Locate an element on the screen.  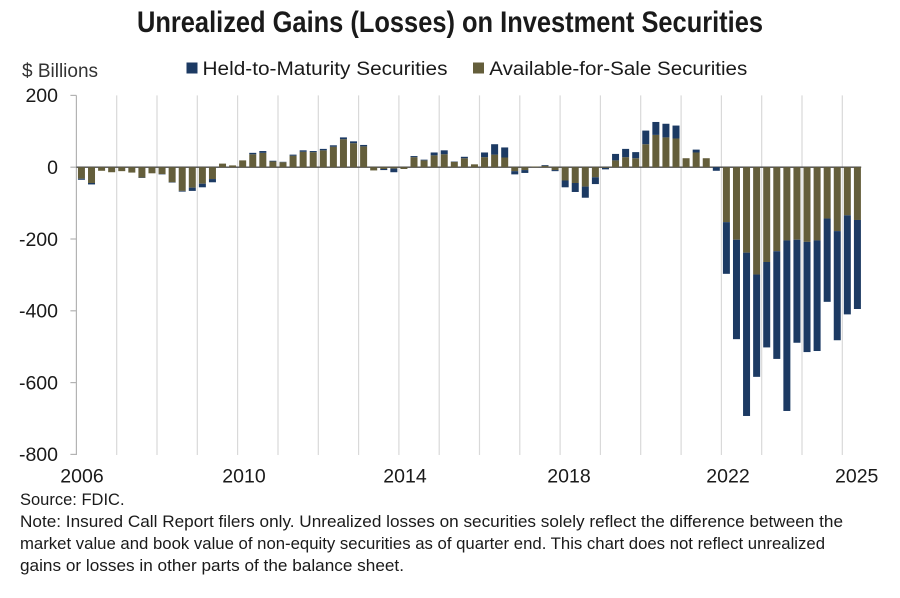
svg-text: 200 is located at coordinates (41, 96).